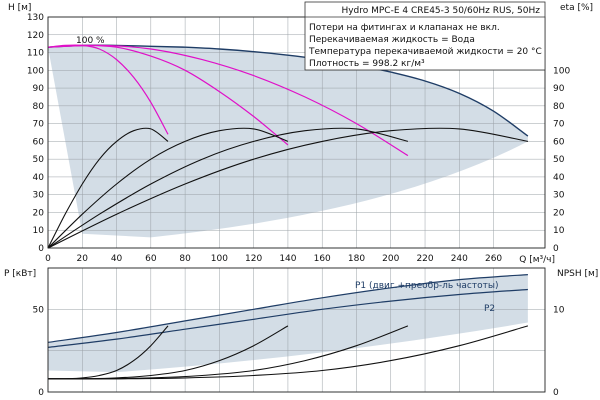 This screenshot has width=600, height=400. I want to click on x-tick-label: 260, so click(493, 259).